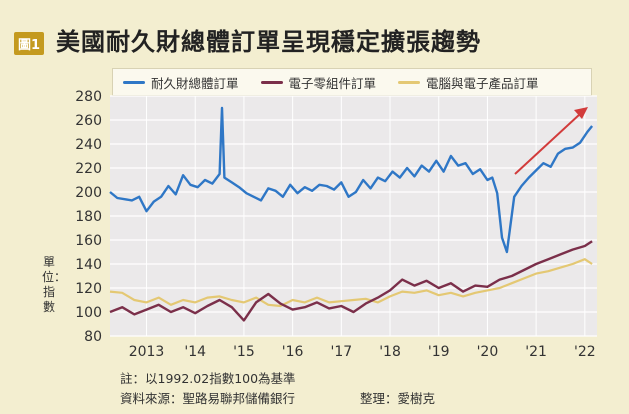 This screenshot has width=629, height=414. I want to click on y-tick-label: 240, so click(88, 145).